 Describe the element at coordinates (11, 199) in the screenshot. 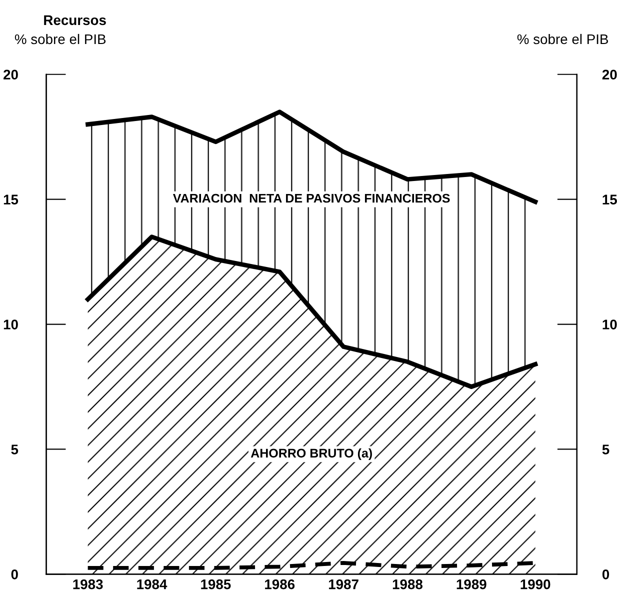

I see `y-tick-label: 15` at that location.